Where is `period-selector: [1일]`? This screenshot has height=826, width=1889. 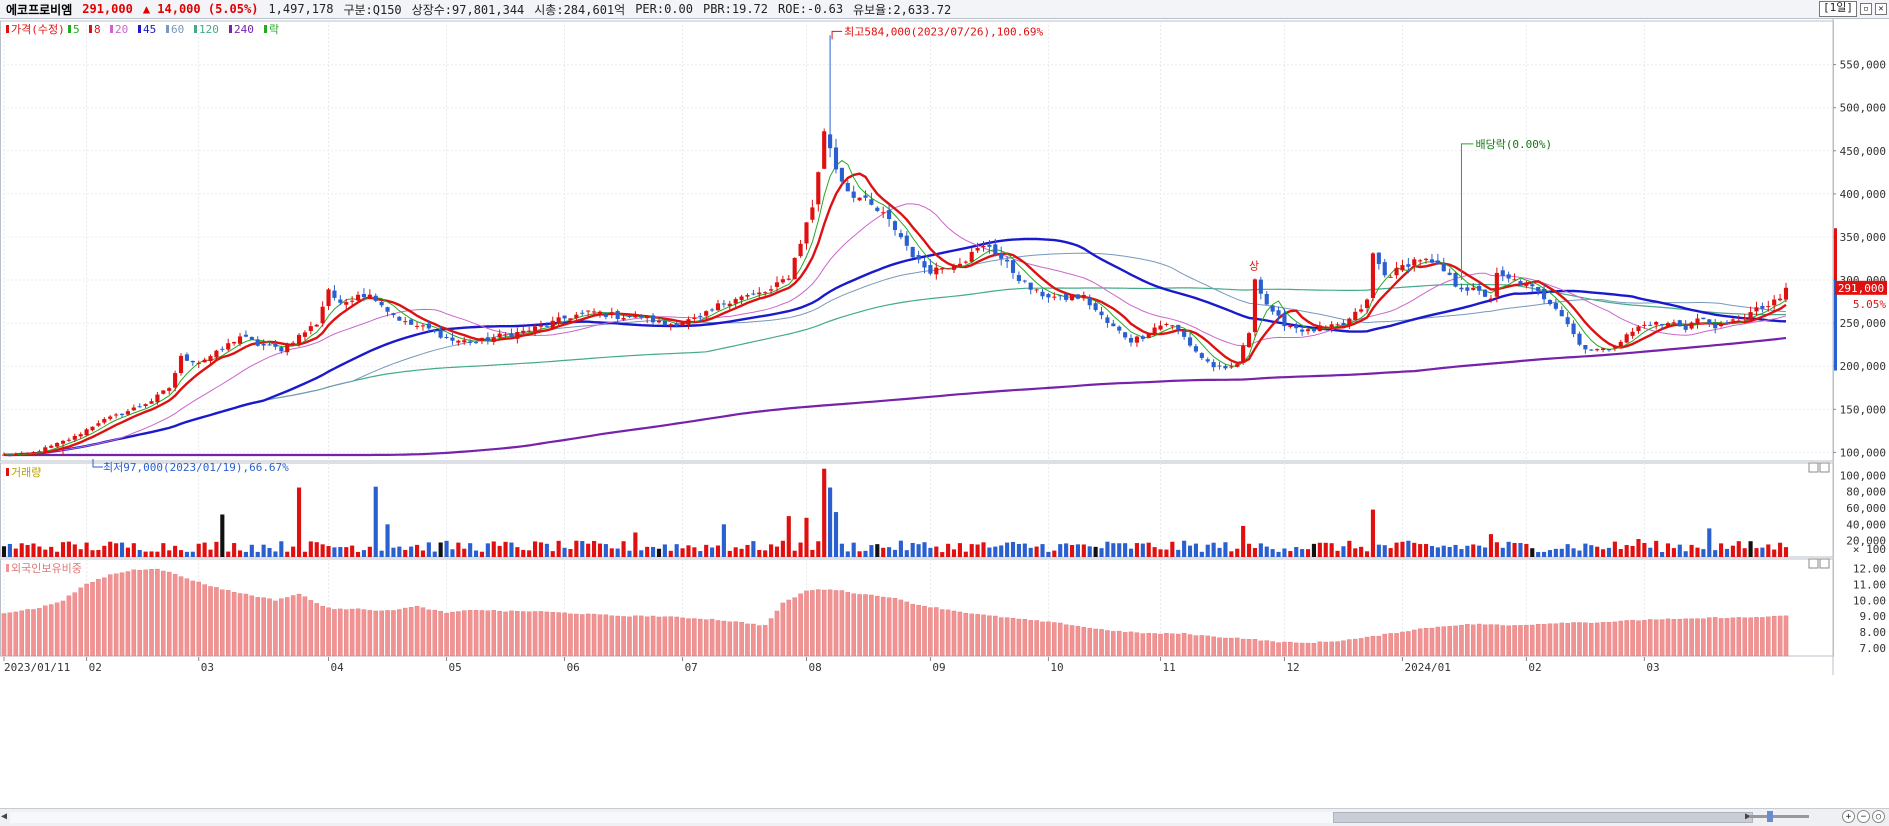 period-selector: [1일] is located at coordinates (1838, 9).